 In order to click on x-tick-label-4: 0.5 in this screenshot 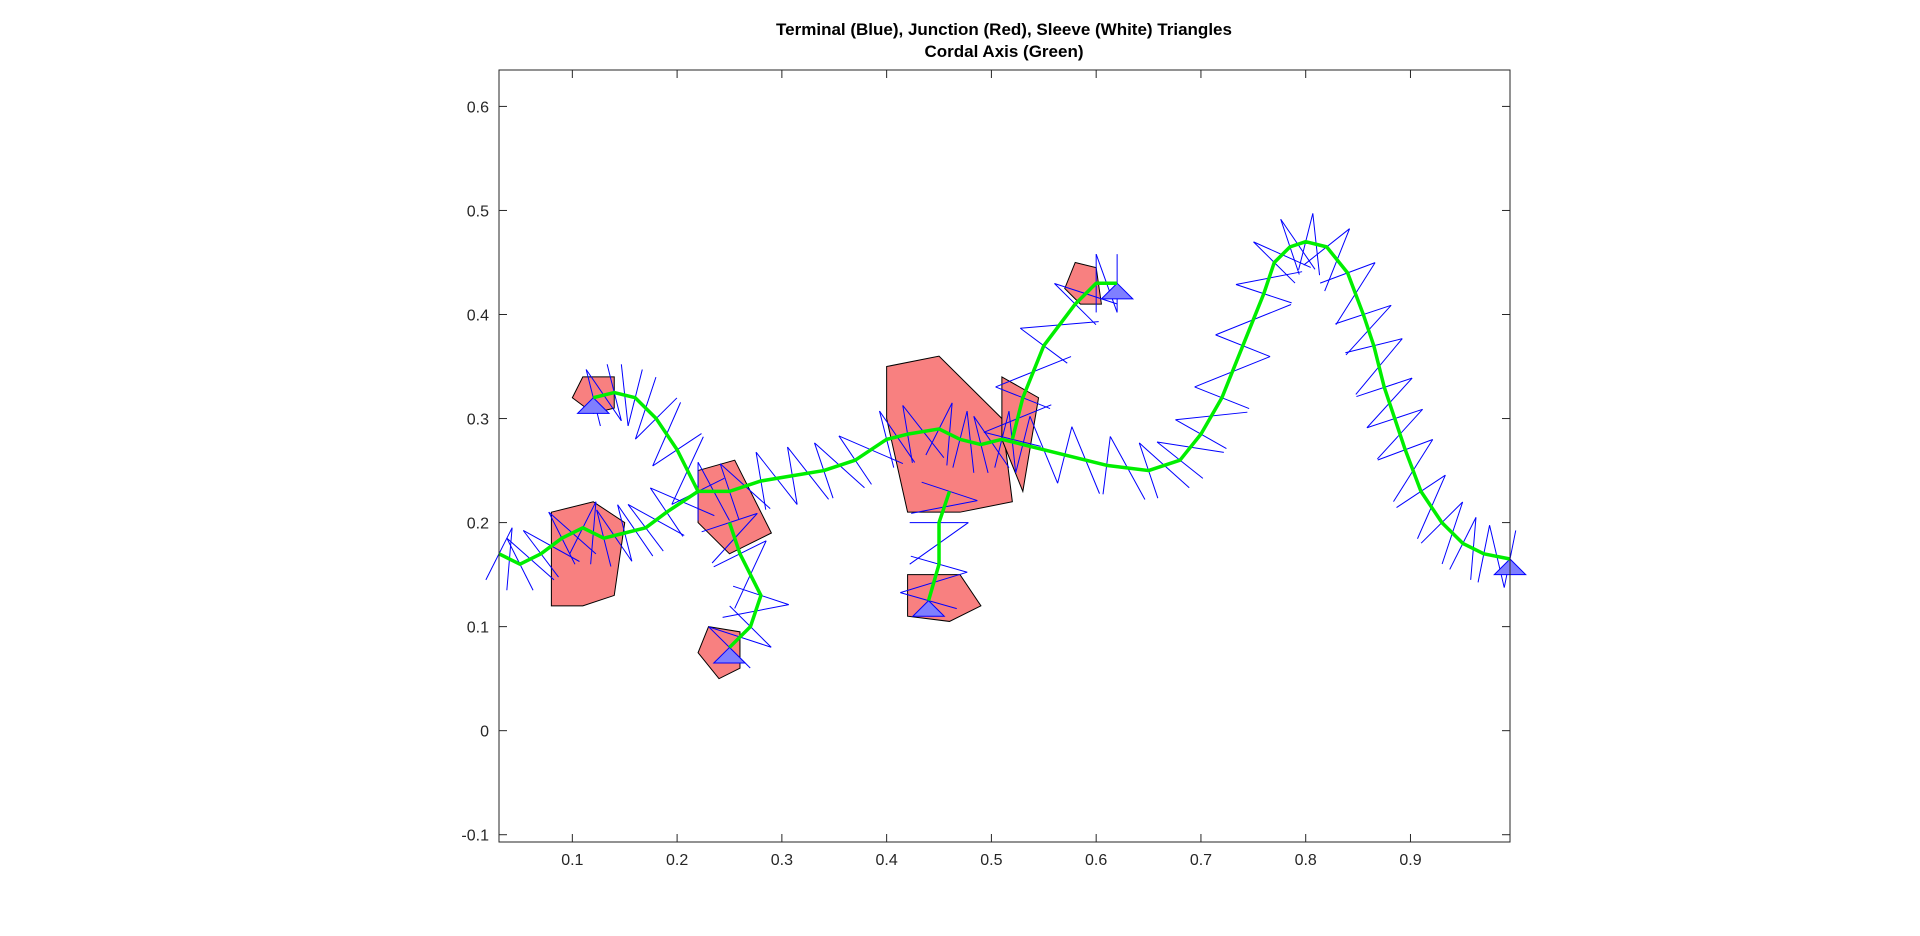, I will do `click(991, 860)`.